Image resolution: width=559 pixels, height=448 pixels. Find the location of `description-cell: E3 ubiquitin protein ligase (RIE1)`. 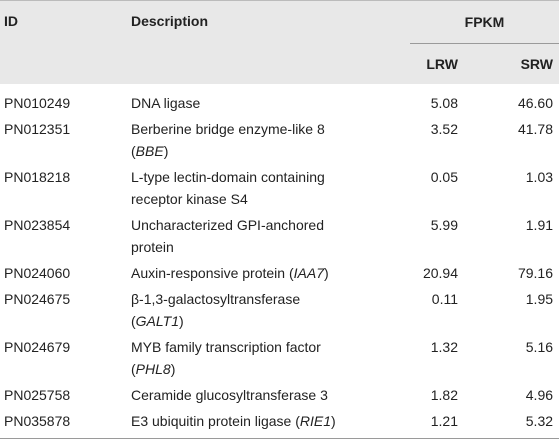

description-cell: E3 ubiquitin protein ligase (RIE1) is located at coordinates (270, 423).